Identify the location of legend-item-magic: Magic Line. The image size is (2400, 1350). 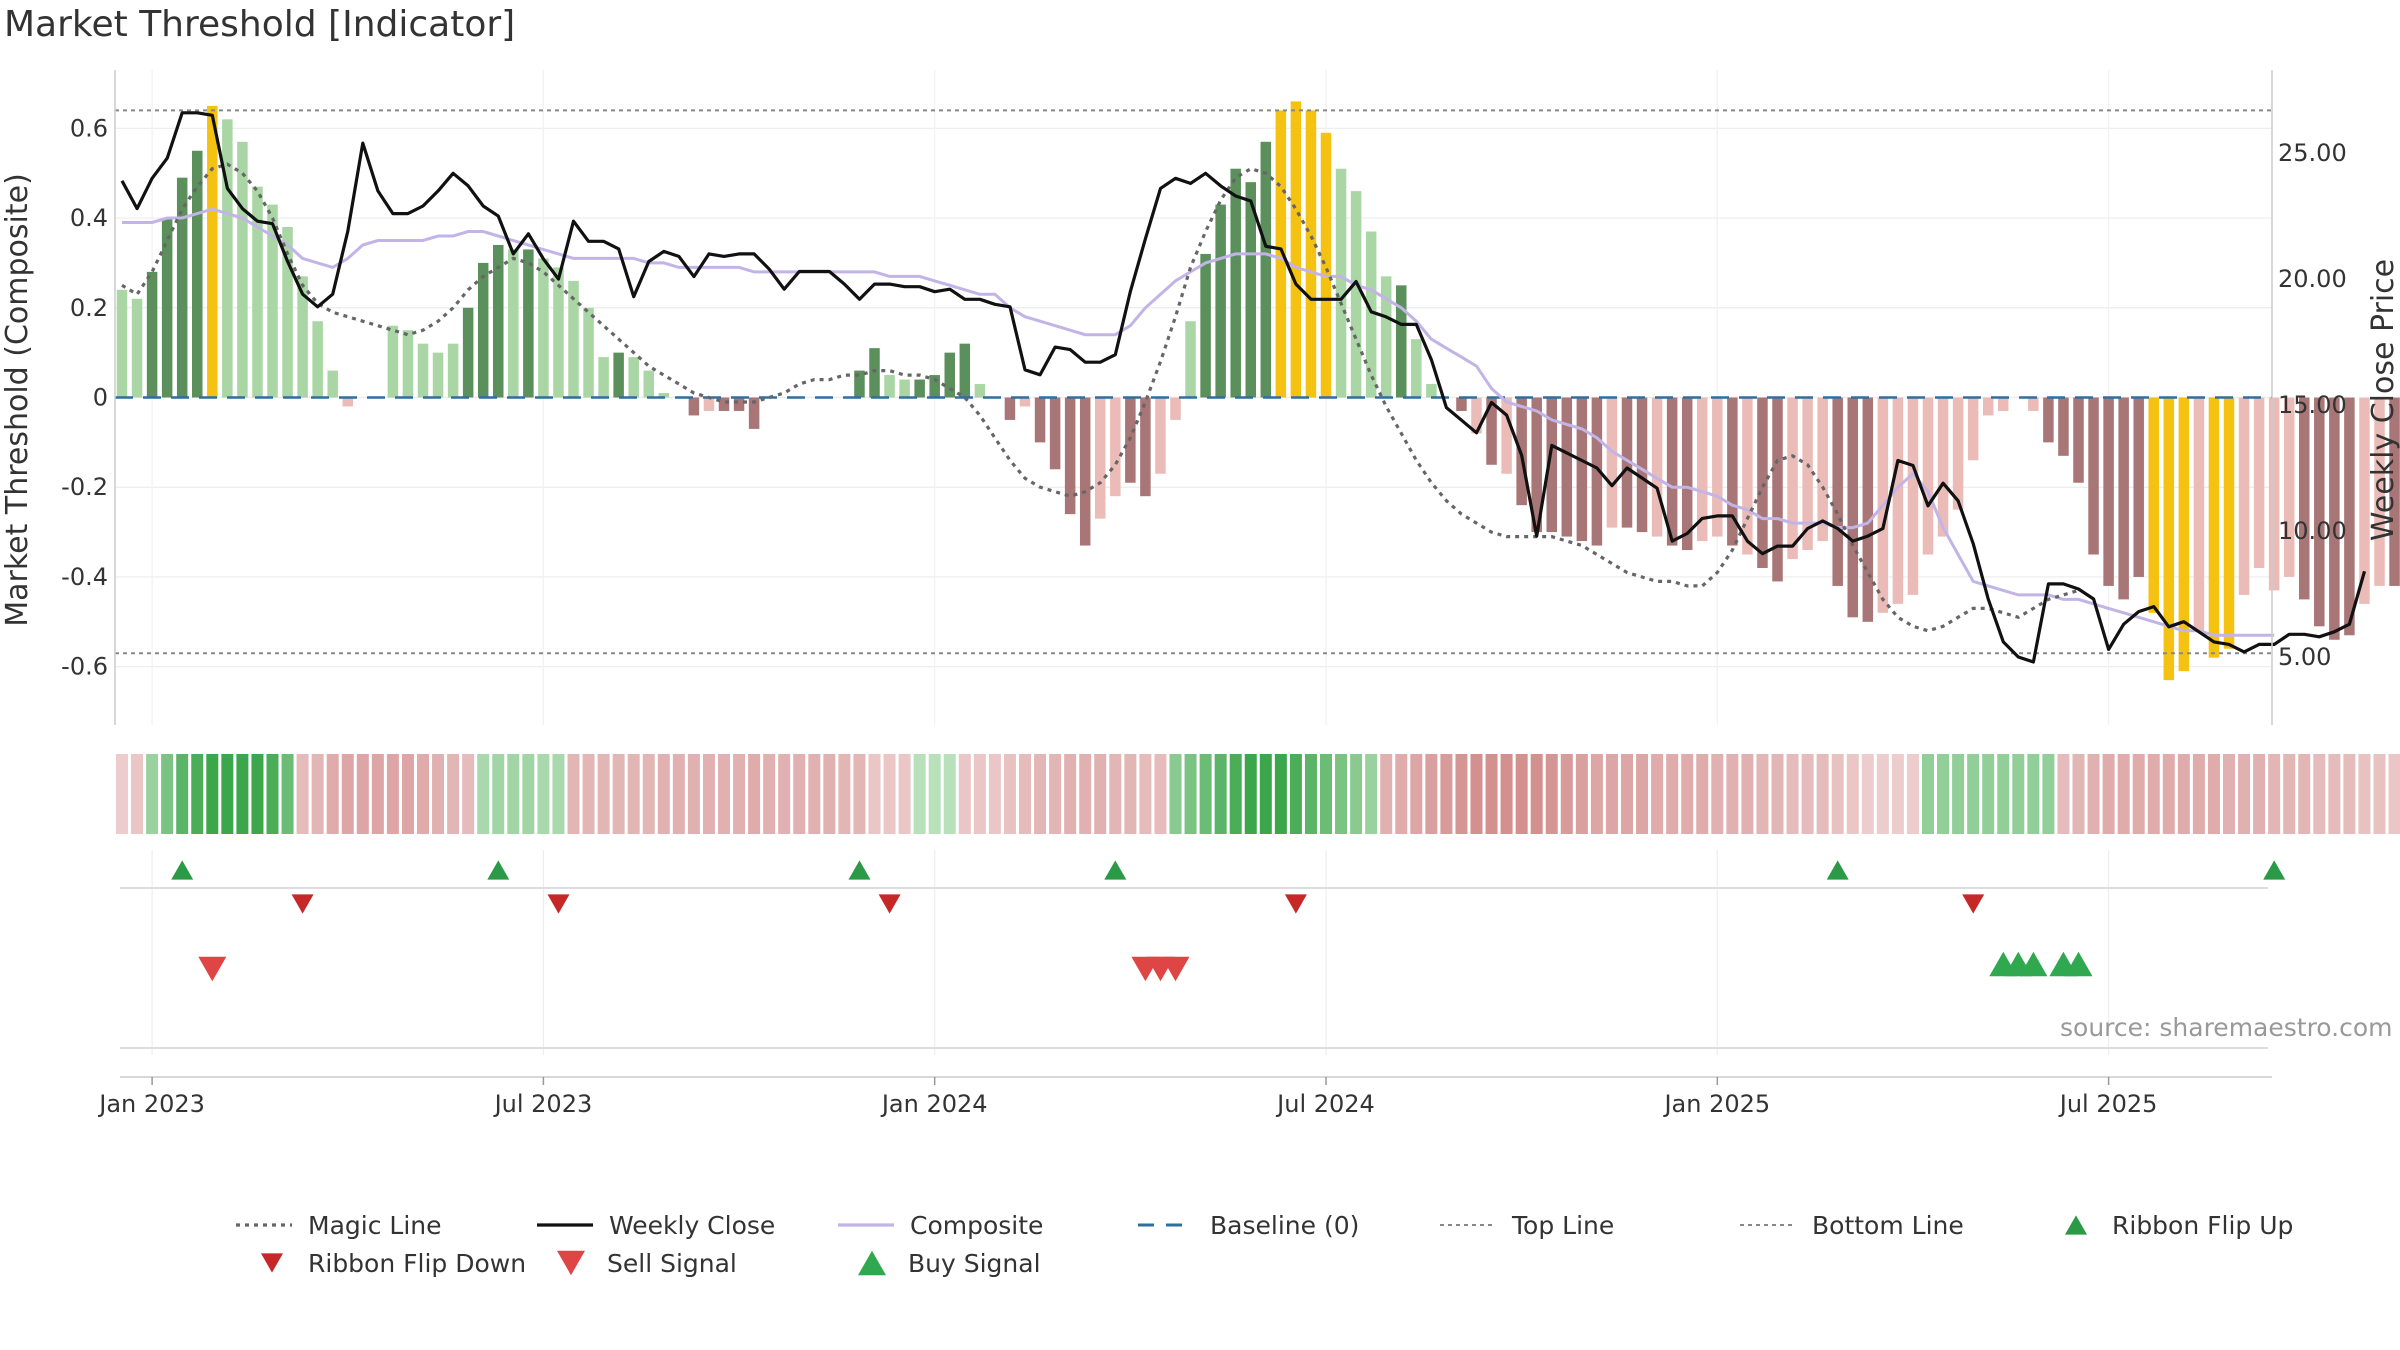
(339, 1225).